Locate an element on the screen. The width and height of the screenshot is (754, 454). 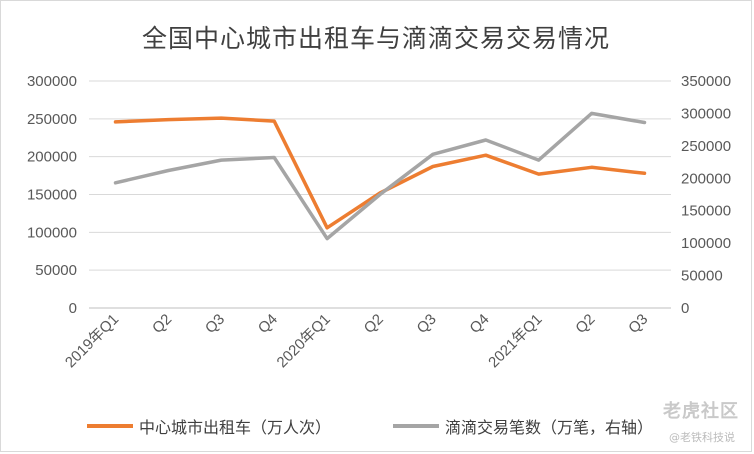
y-left-tick-label: 150000 is located at coordinates (52, 195).